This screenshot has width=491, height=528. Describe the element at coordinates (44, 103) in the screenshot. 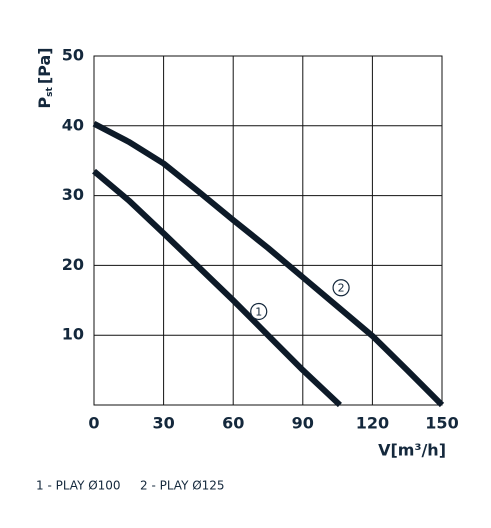

I see `y-label-main: P` at that location.